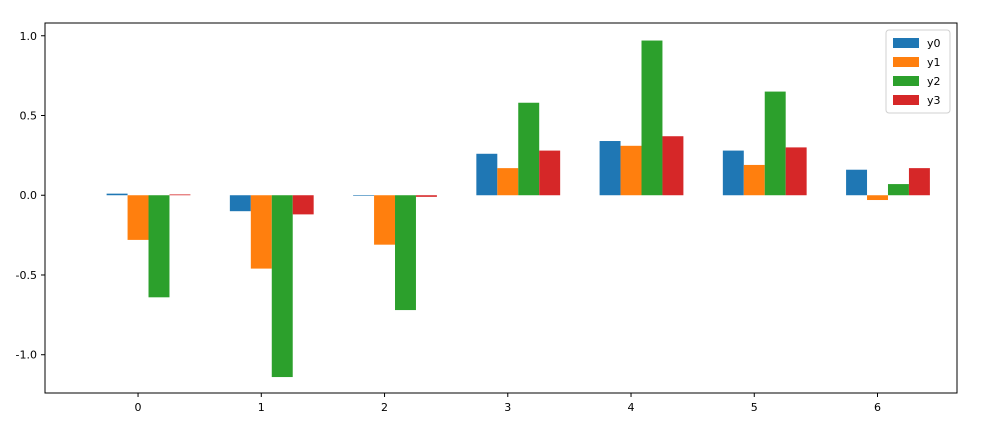  Describe the element at coordinates (906, 62) in the screenshot. I see `legend-swatch-y1` at that location.